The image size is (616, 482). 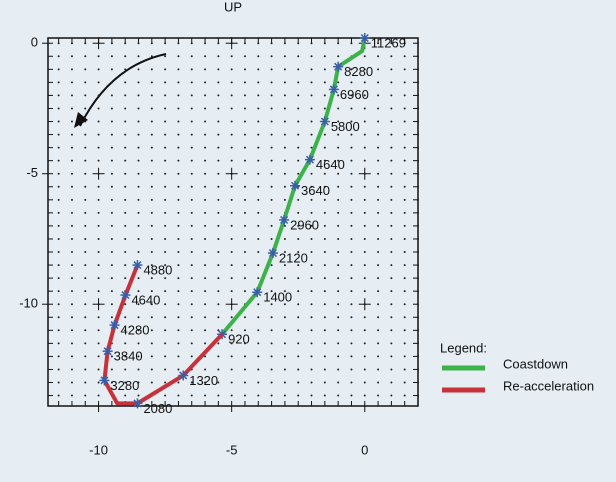 I want to click on point-label: 920, so click(x=239, y=339).